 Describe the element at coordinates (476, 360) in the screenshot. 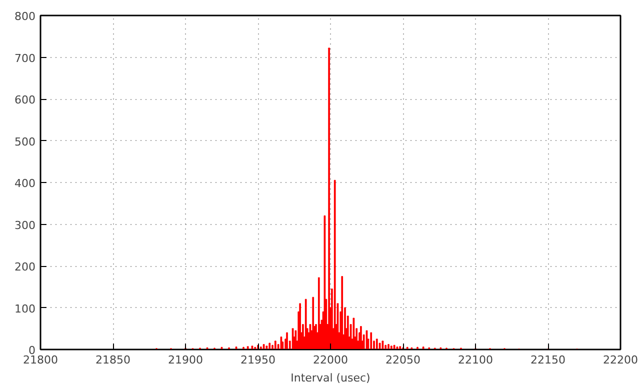

I see `x-tick-label: 22100` at that location.